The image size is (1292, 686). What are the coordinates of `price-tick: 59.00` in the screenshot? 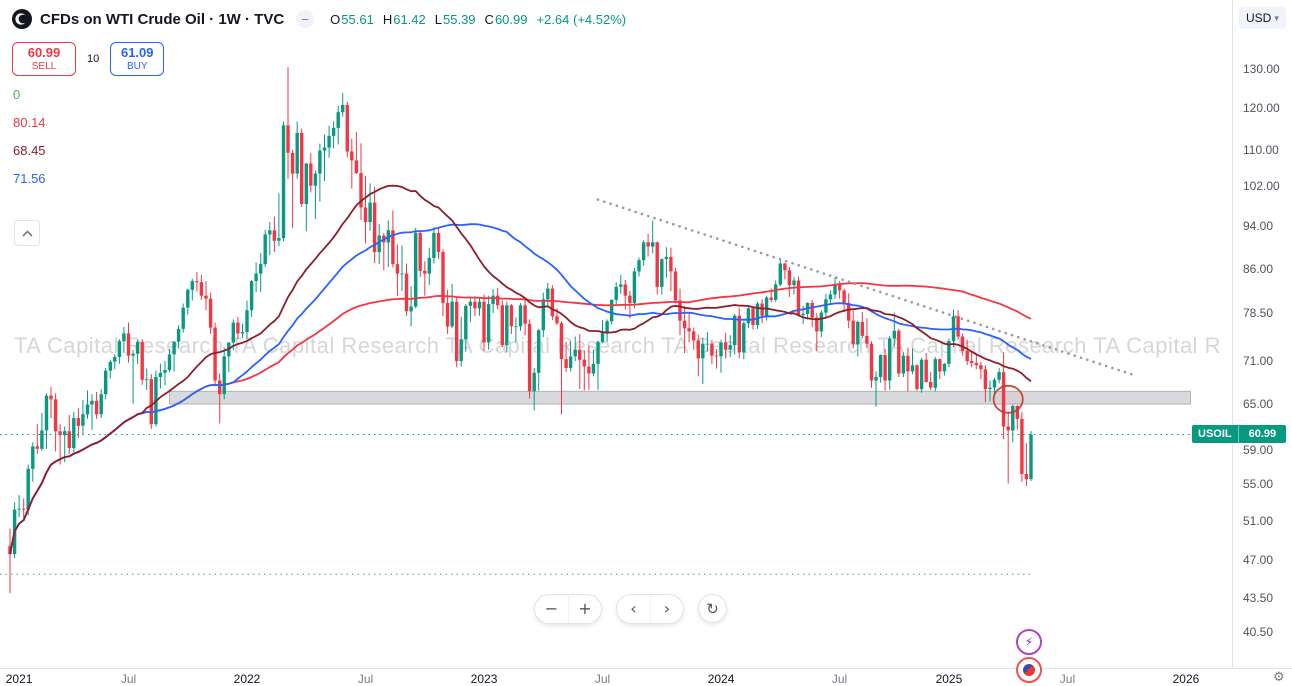 It's located at (1258, 450).